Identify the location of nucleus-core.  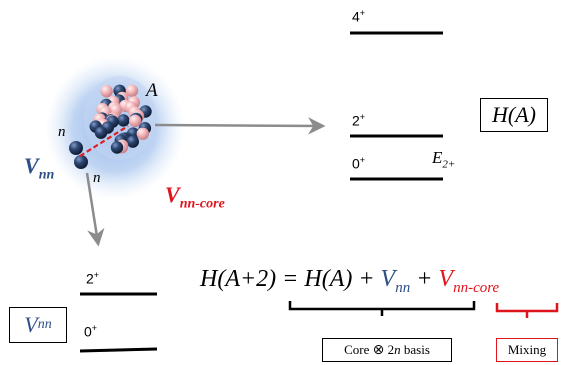
(120, 118).